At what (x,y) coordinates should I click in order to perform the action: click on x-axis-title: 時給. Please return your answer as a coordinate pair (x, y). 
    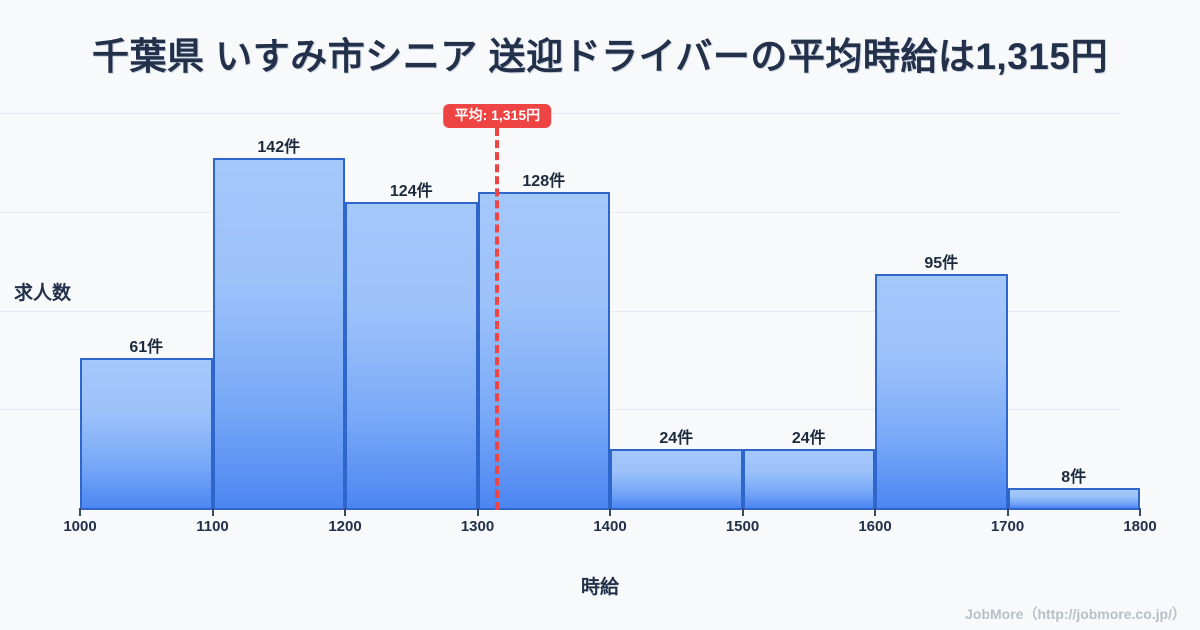
    Looking at the image, I should click on (599, 587).